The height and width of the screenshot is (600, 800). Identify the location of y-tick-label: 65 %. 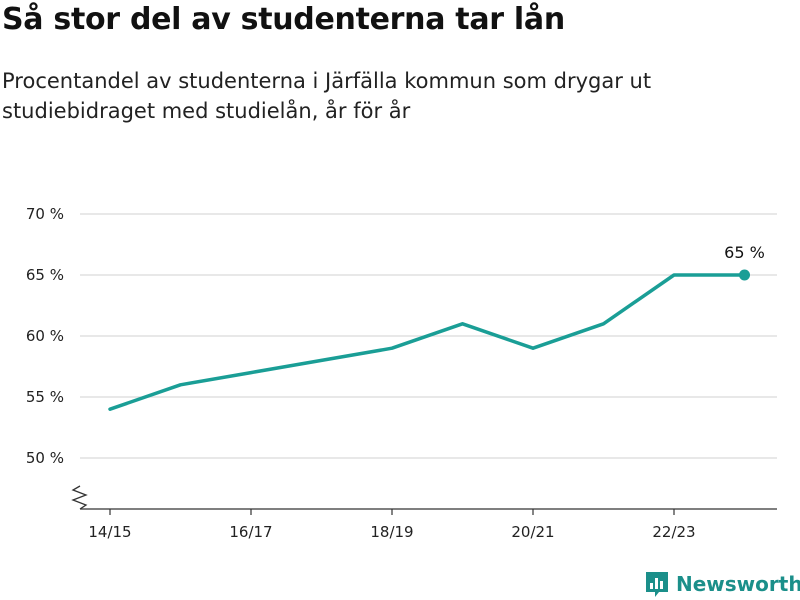
(45, 275).